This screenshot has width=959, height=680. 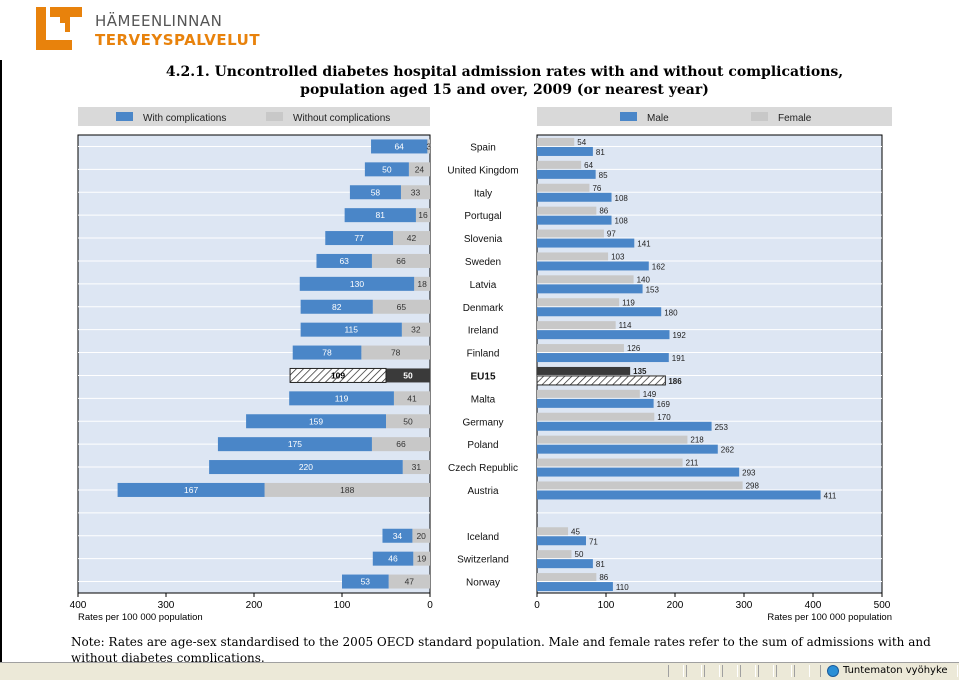 I want to click on country-label-germany: Germany, so click(x=482, y=422).